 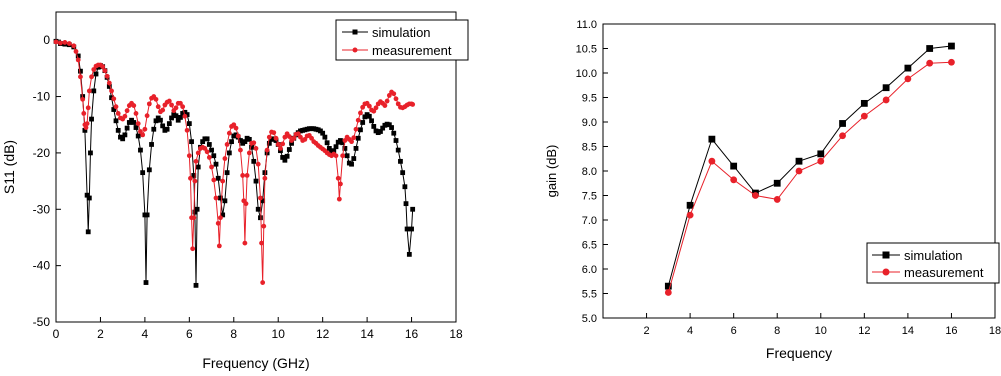 I want to click on s11-y-tick-label: -40, so click(x=42, y=266).